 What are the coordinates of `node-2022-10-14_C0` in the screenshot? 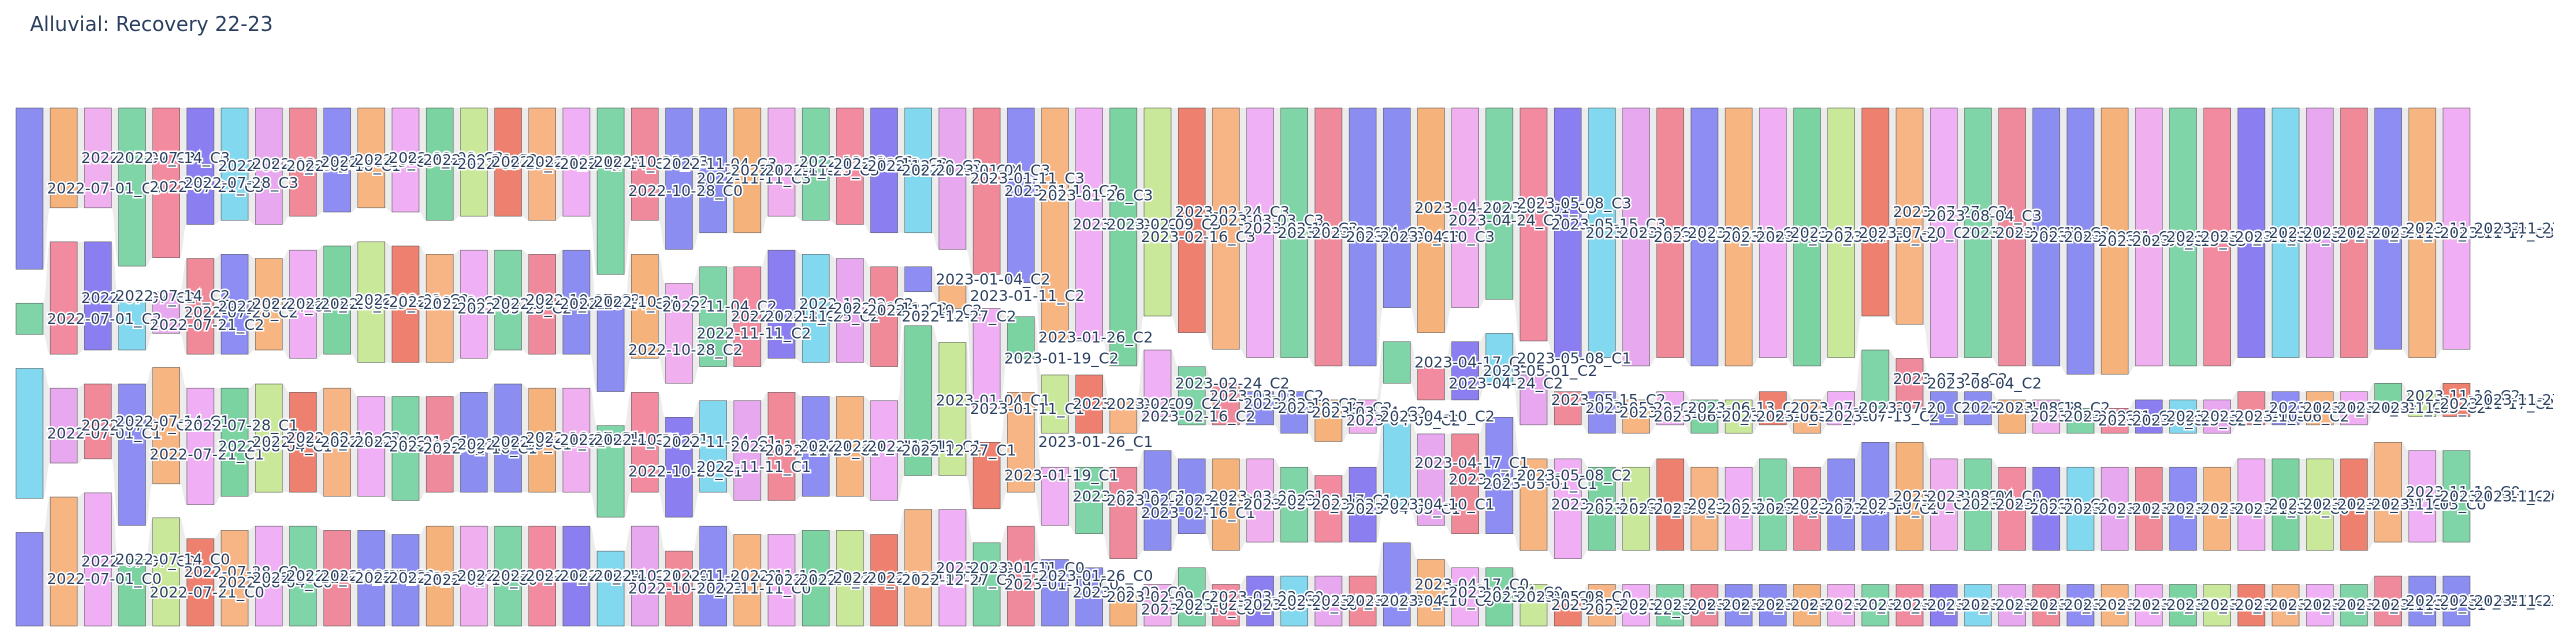 It's located at (542, 576).